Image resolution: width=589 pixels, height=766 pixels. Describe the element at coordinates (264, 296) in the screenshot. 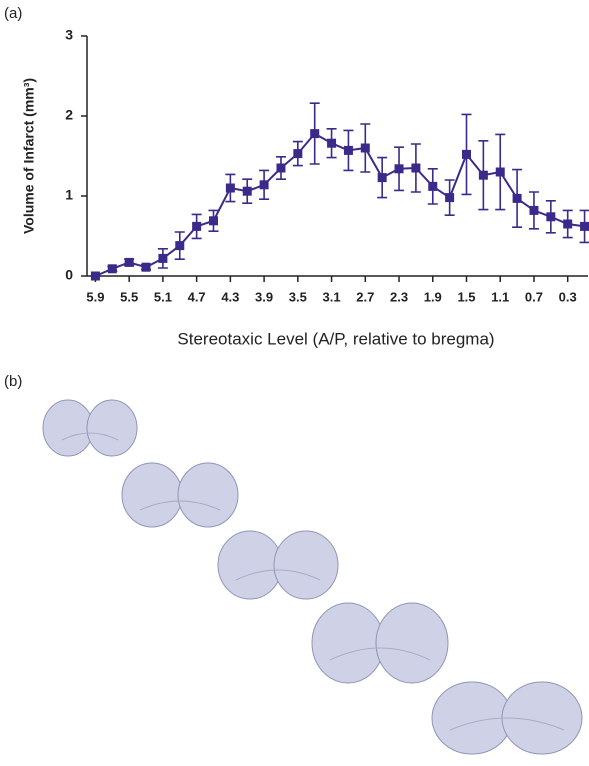

I see `x-tick-label: 3.9` at that location.